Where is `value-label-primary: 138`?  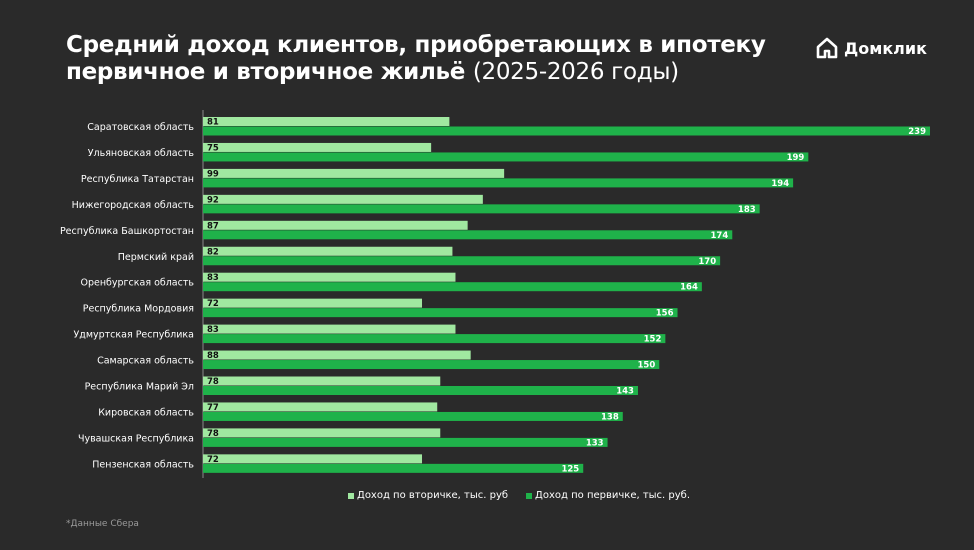
value-label-primary: 138 is located at coordinates (610, 417).